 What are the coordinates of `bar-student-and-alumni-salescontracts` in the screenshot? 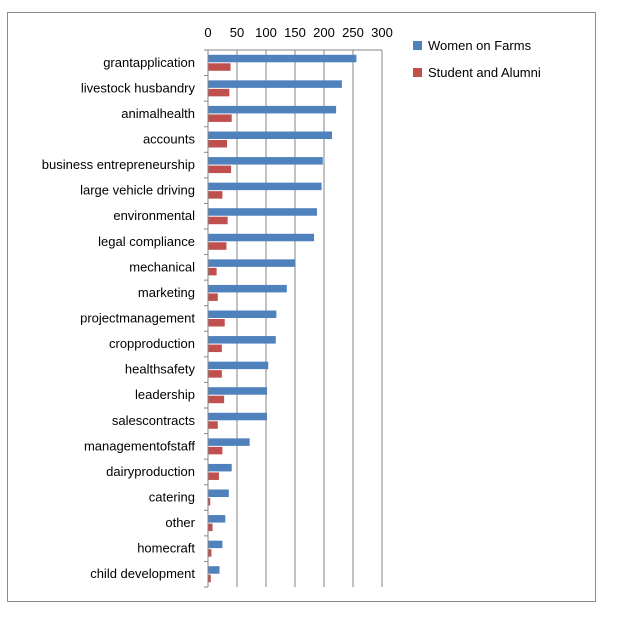 It's located at (213, 425).